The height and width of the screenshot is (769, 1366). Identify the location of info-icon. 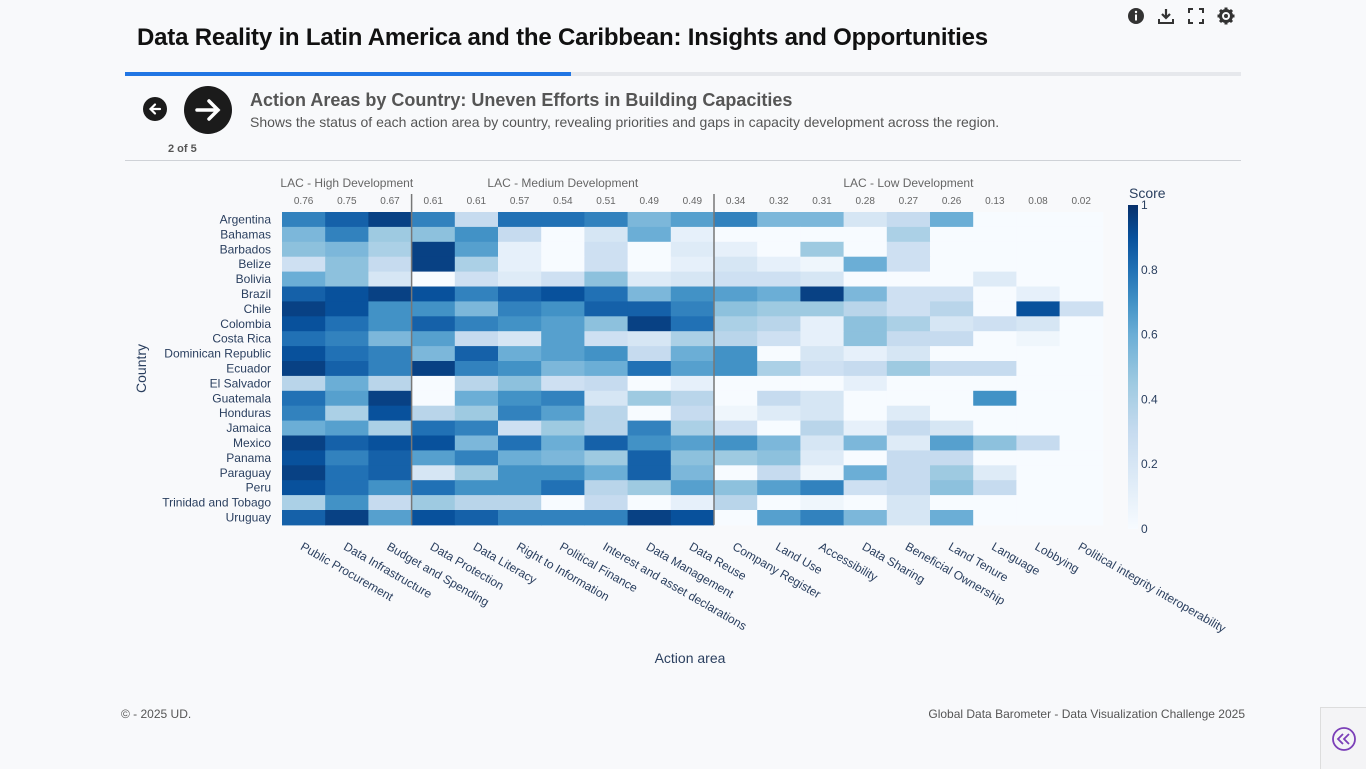
(1136, 16).